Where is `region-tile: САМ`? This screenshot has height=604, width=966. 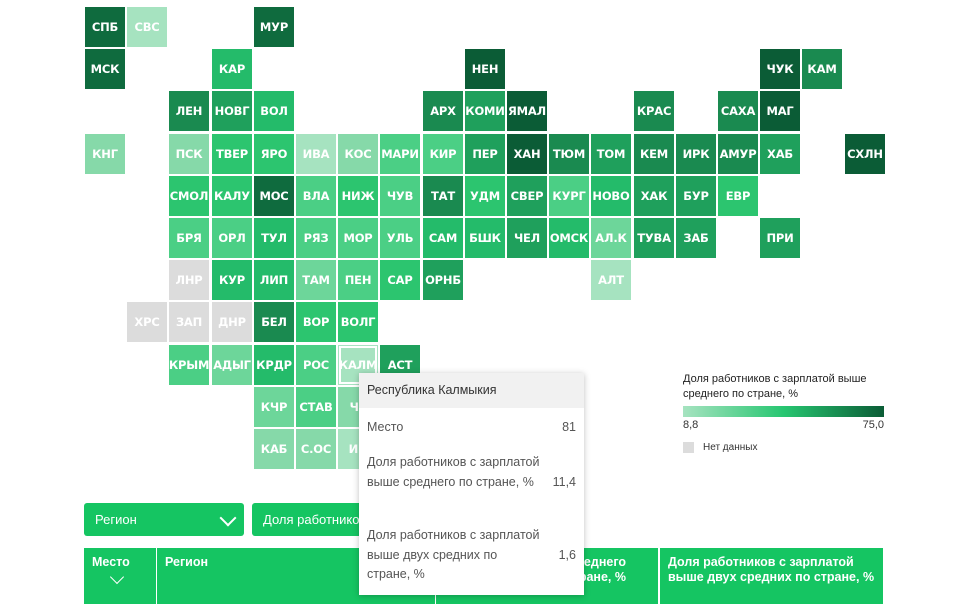 region-tile: САМ is located at coordinates (443, 238).